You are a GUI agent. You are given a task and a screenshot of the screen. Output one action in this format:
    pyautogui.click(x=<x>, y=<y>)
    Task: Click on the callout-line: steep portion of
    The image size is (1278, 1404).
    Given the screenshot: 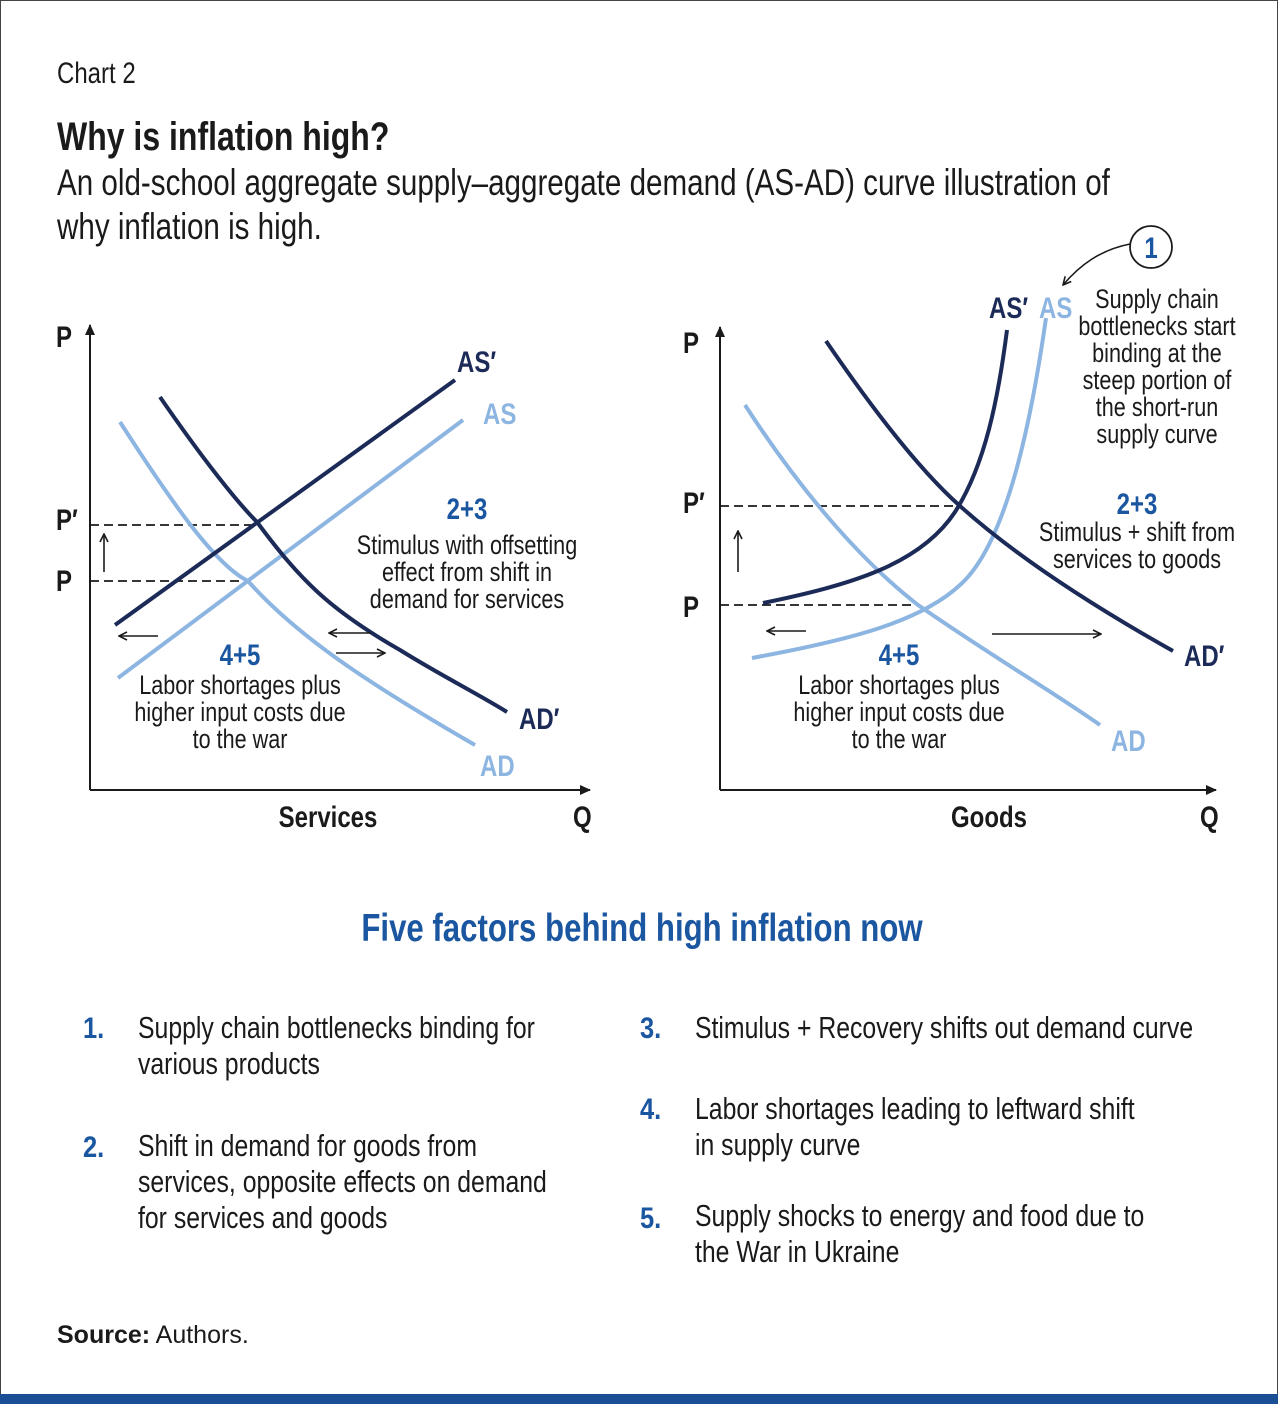 What is the action you would take?
    pyautogui.click(x=1157, y=381)
    